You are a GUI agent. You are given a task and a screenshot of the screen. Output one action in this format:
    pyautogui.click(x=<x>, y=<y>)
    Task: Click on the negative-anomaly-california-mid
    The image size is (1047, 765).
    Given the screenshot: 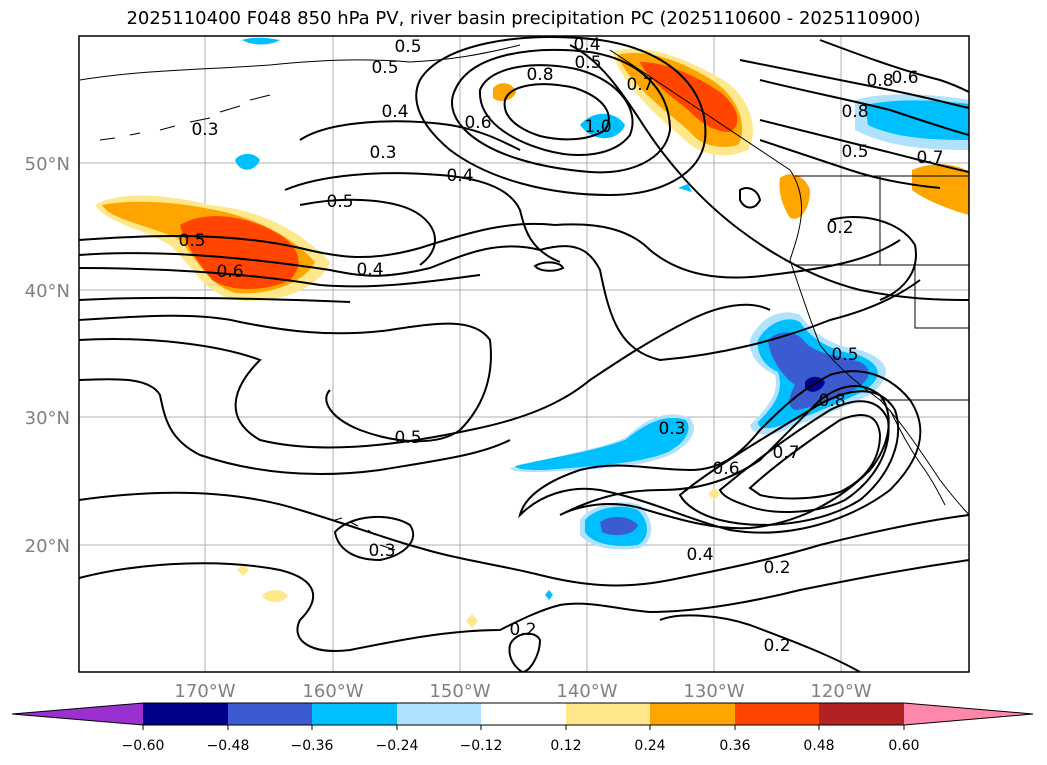 What is the action you would take?
    pyautogui.click(x=818, y=371)
    